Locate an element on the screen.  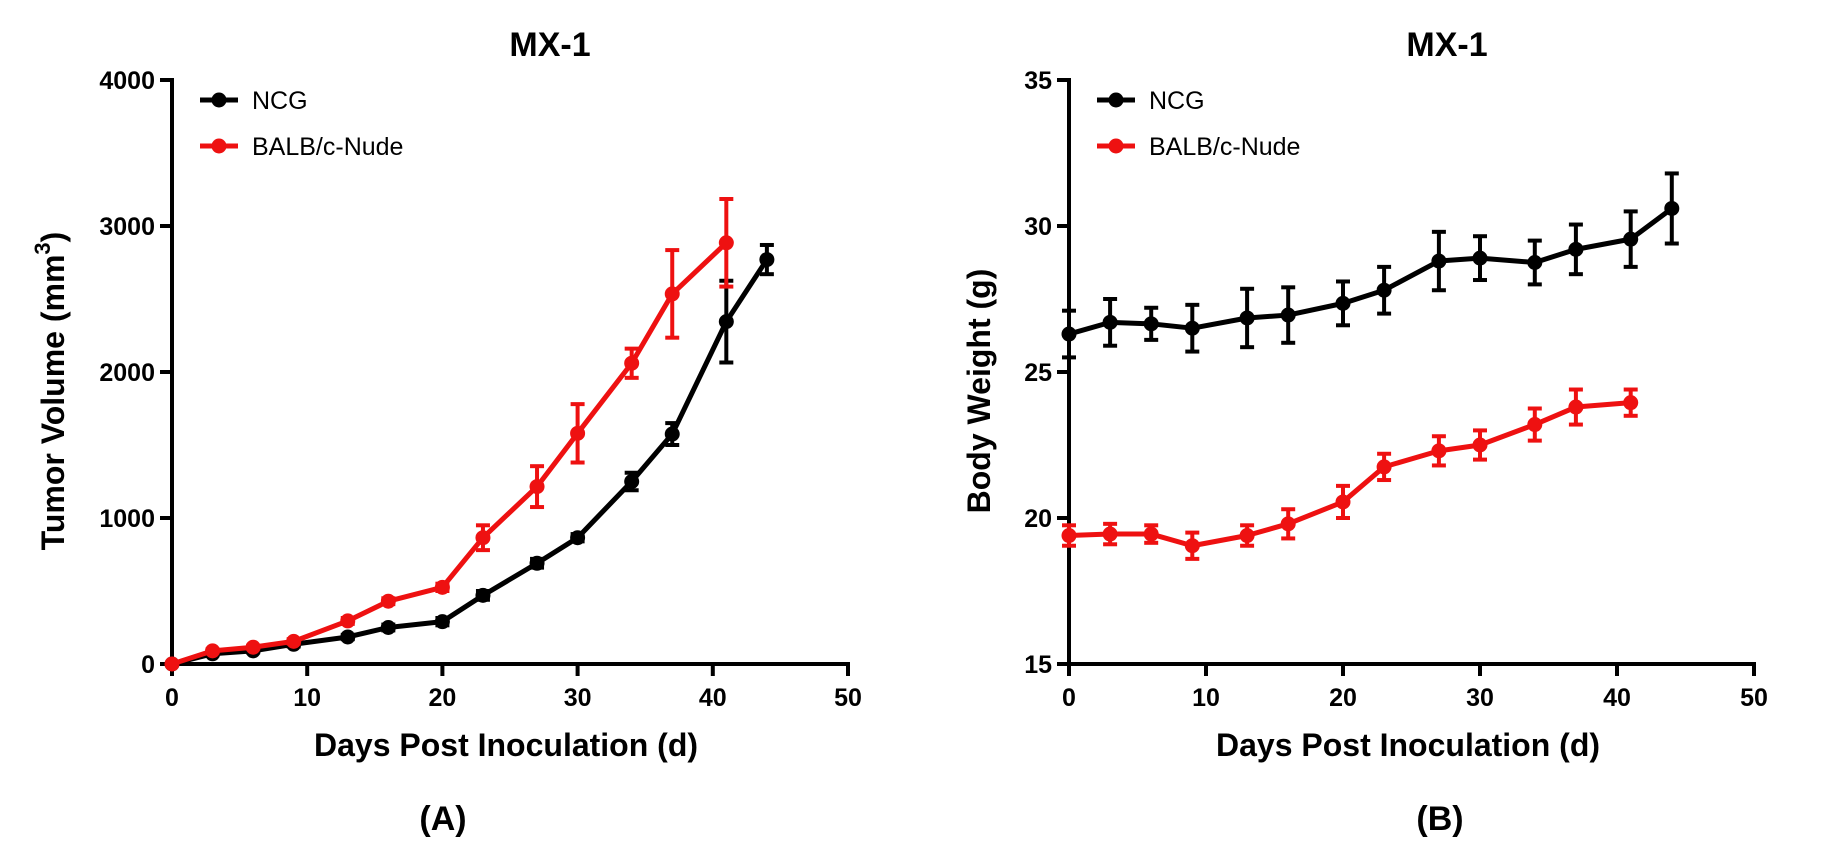
y-tick-label: 15 is located at coordinates (1038, 665).